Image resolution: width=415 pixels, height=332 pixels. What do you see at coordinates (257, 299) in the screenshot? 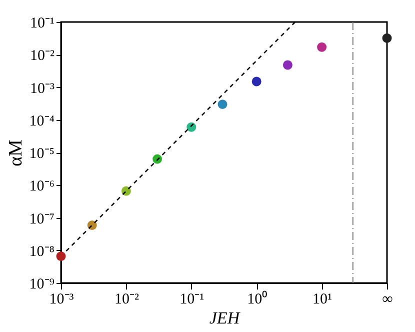
I see `x-tick-label: 10⁰` at bounding box center [257, 299].